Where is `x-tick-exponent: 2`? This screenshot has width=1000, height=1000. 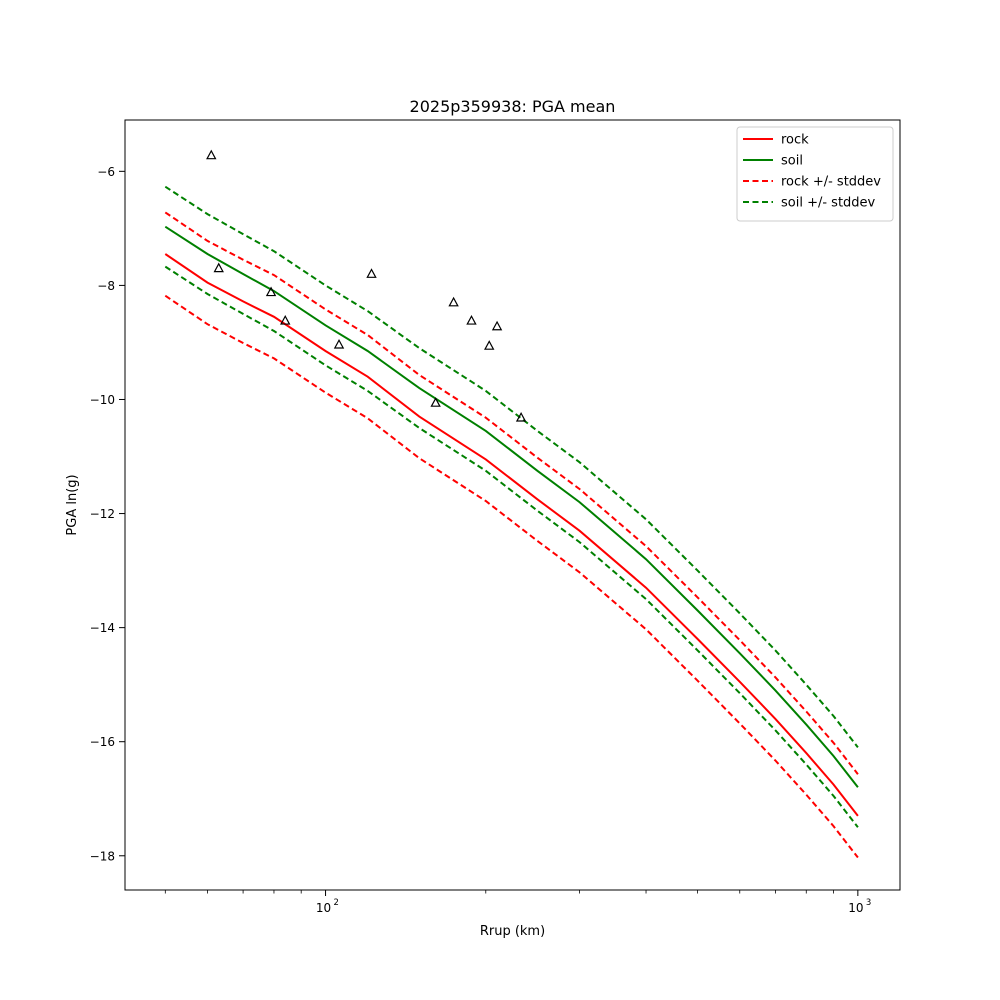
x-tick-exponent: 2 is located at coordinates (336, 903).